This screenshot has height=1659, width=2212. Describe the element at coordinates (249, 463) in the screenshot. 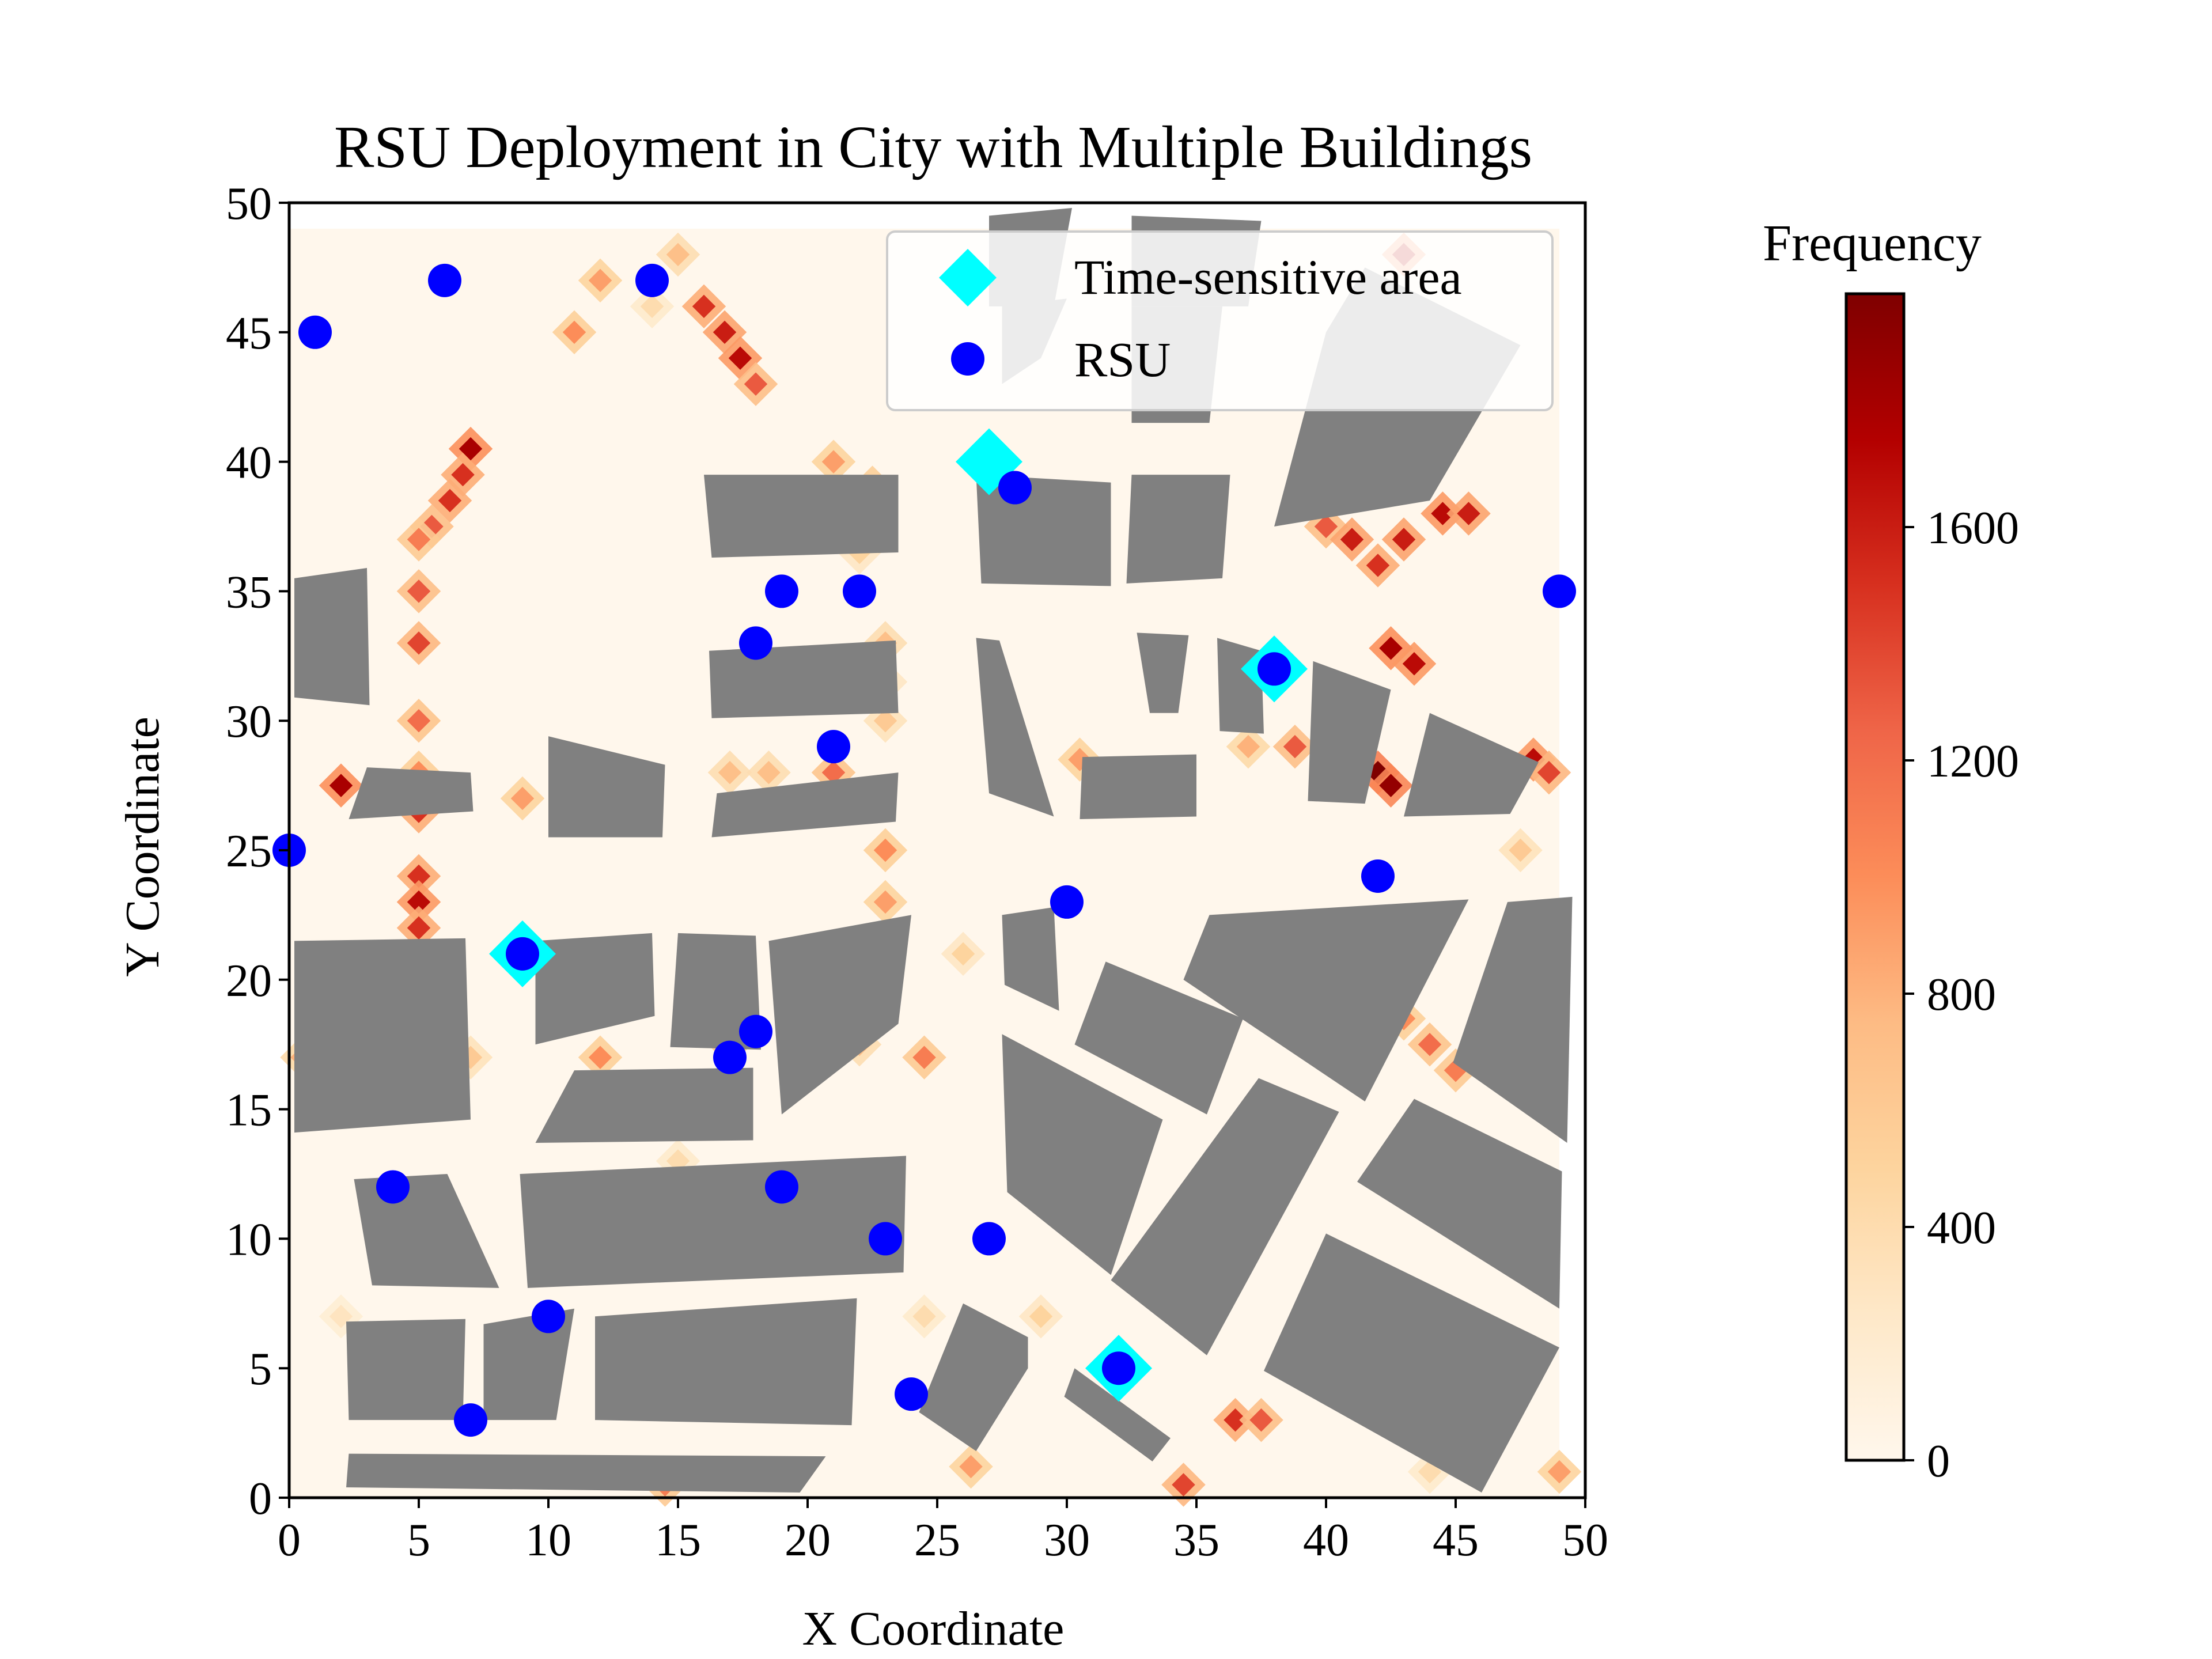

I see `y-tick-label: 40` at that location.